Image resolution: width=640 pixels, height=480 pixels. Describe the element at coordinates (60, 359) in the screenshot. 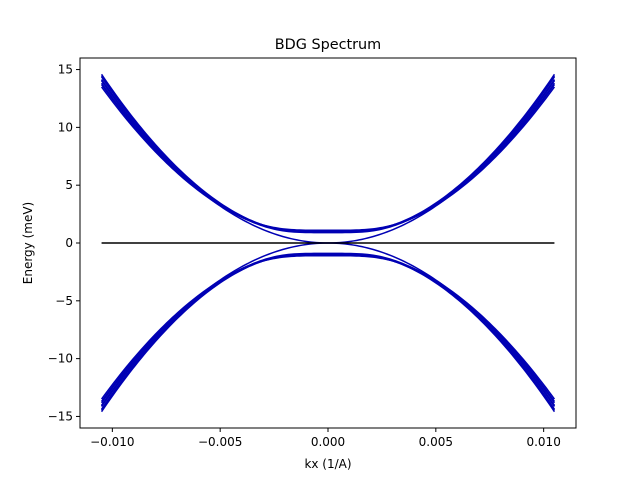

I see `y-tick-label: −10` at that location.